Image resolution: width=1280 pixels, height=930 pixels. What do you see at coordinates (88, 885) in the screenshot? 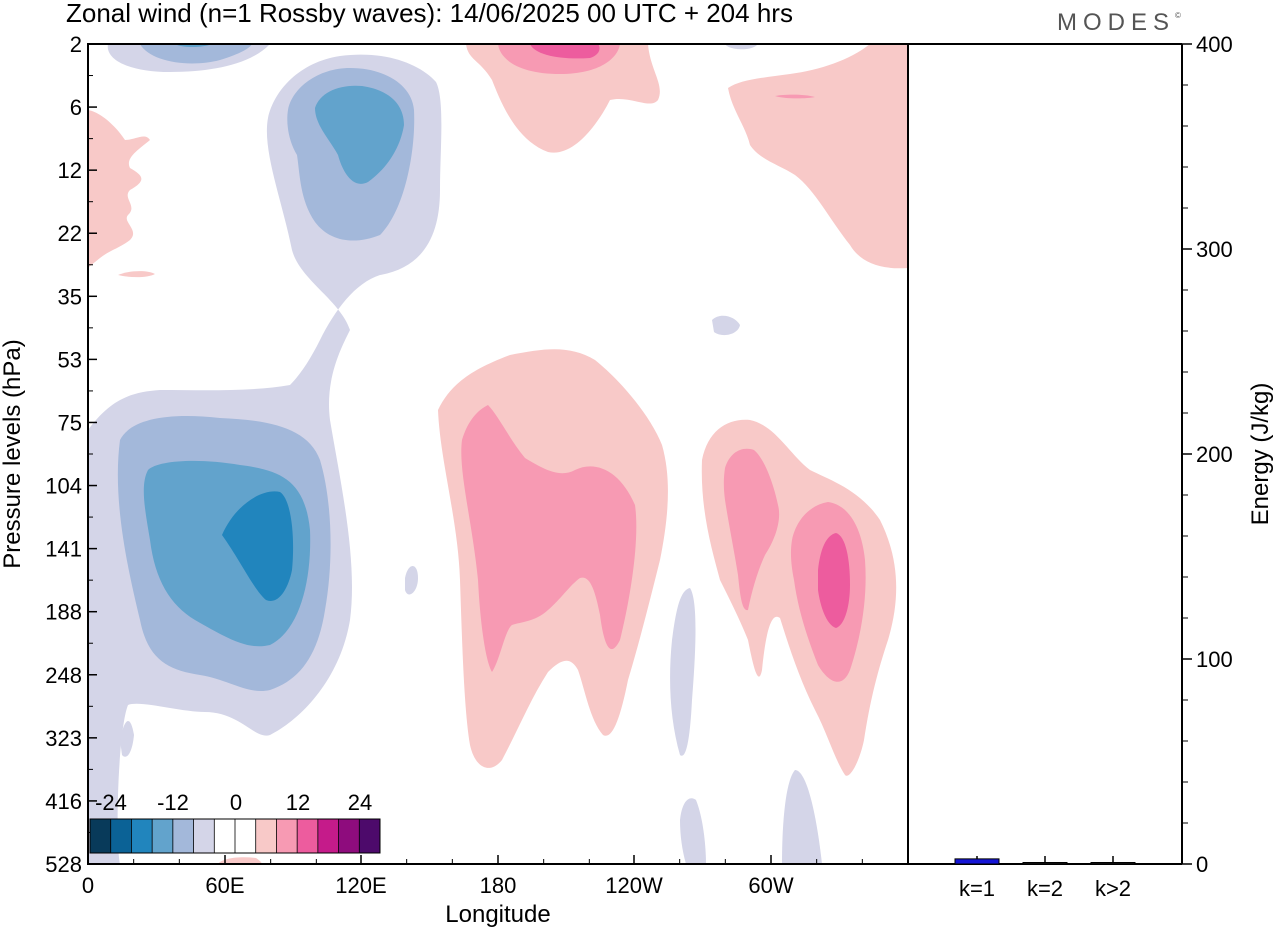
I see `x-tick-label: 0` at bounding box center [88, 885].